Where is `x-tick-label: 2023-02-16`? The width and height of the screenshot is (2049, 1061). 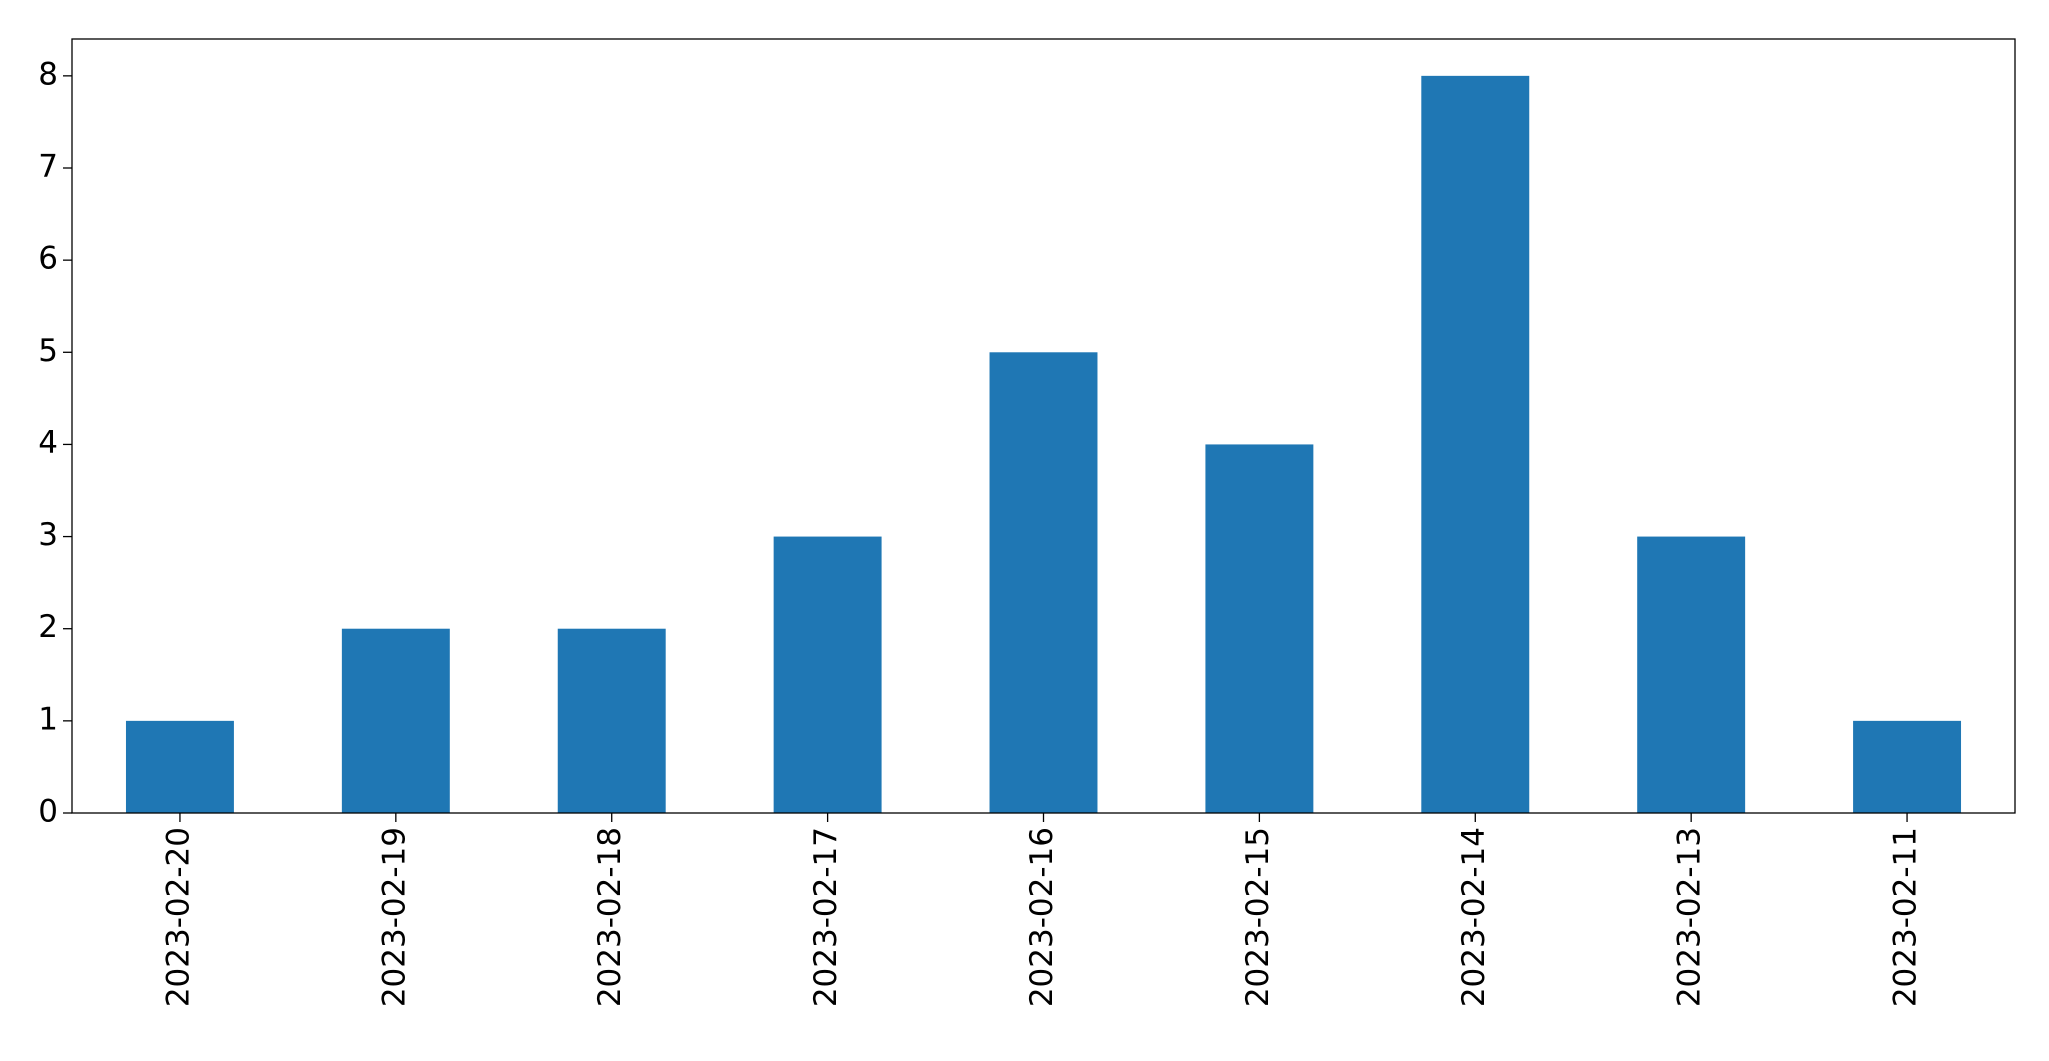
x-tick-label: 2023-02-16 is located at coordinates (1042, 917).